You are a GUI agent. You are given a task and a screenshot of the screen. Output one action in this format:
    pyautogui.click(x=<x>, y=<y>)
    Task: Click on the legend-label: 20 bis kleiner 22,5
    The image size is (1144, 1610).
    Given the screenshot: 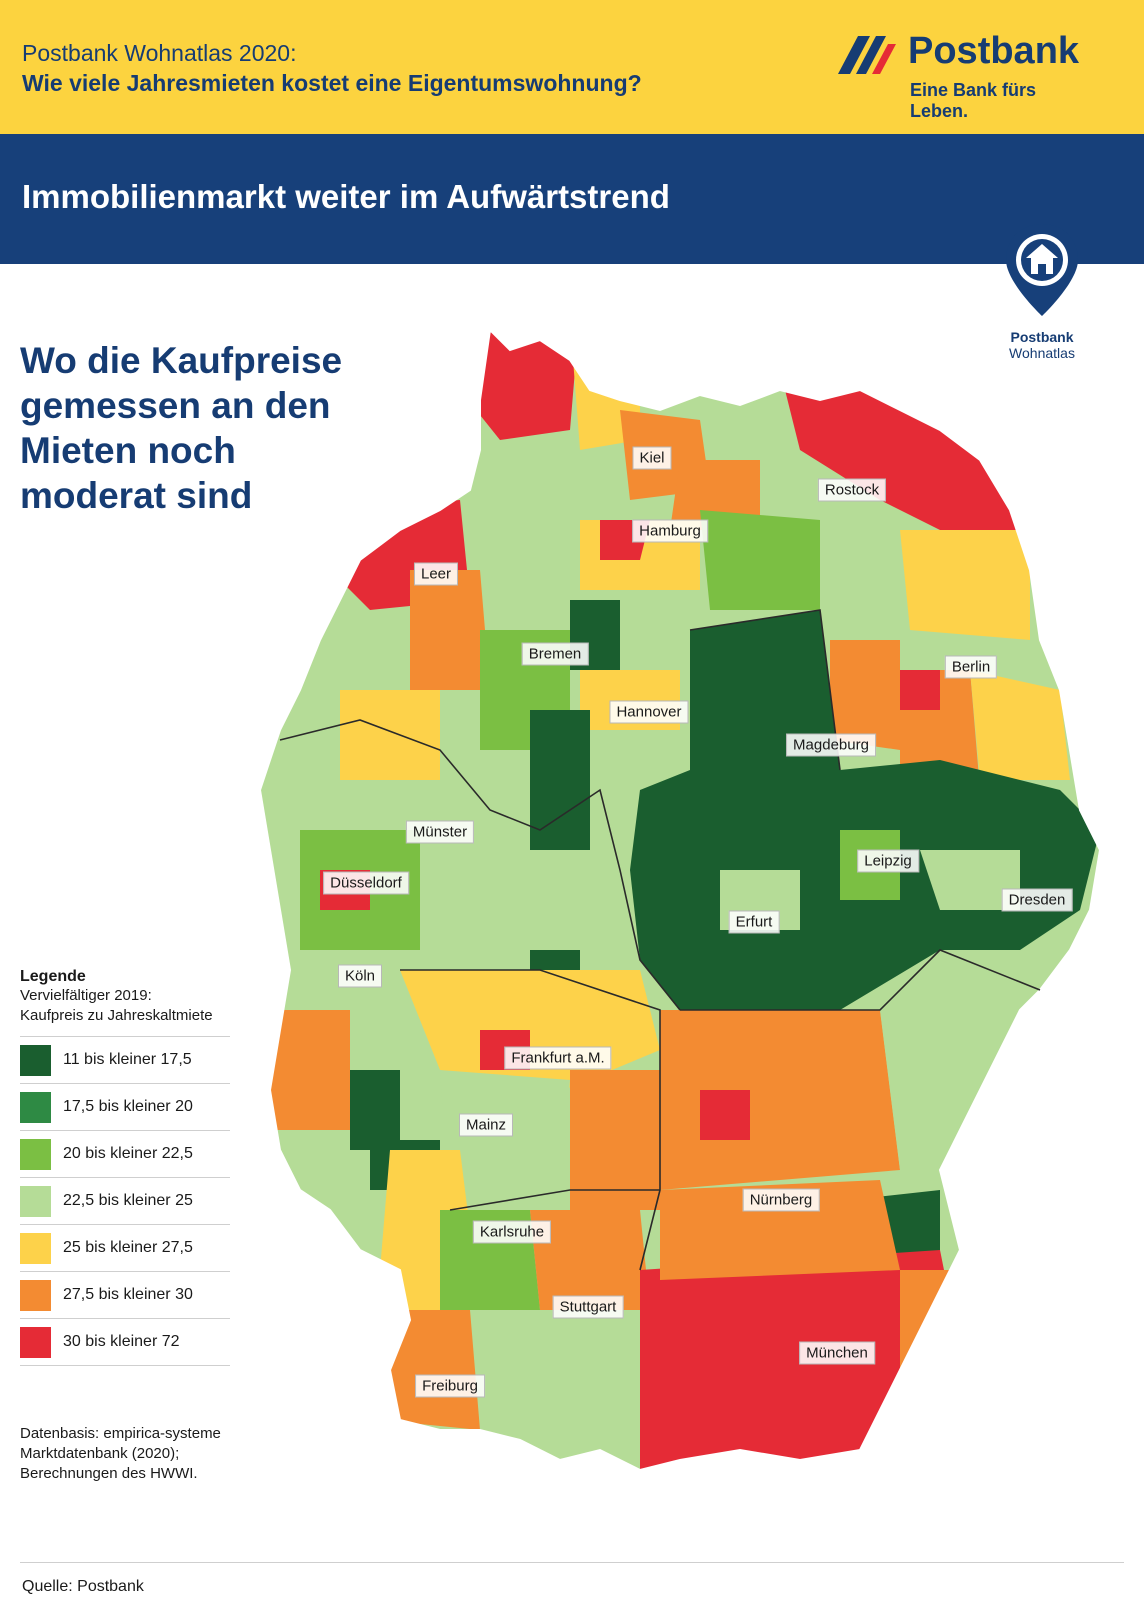 What is the action you would take?
    pyautogui.click(x=128, y=1153)
    